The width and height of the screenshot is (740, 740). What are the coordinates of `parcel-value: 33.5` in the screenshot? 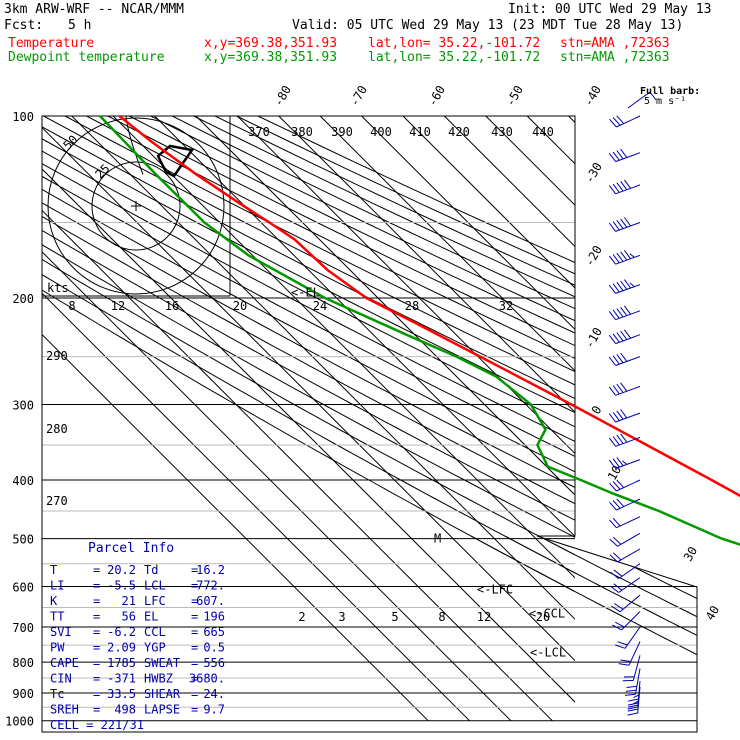 It's located at (121, 694).